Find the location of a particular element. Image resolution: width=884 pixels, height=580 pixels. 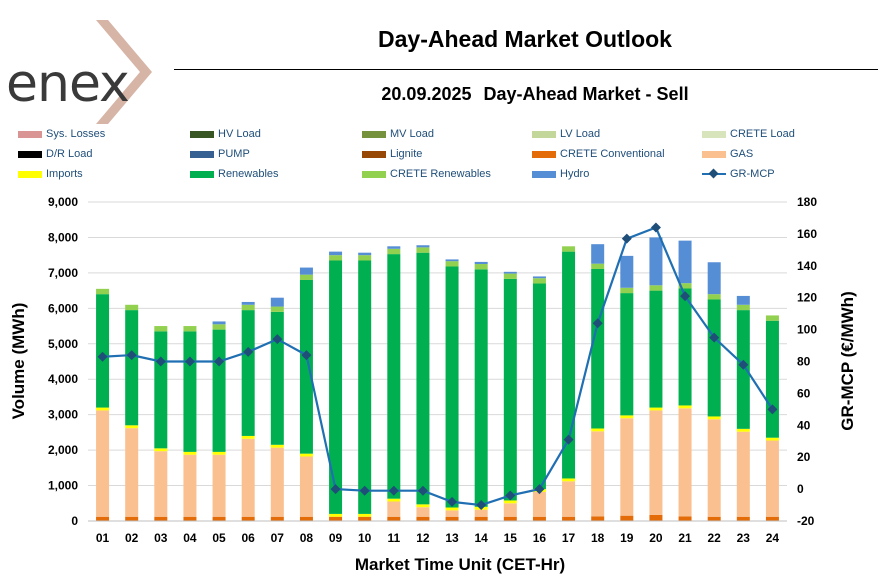

legend-item-lv-load: LV Load is located at coordinates (566, 134).